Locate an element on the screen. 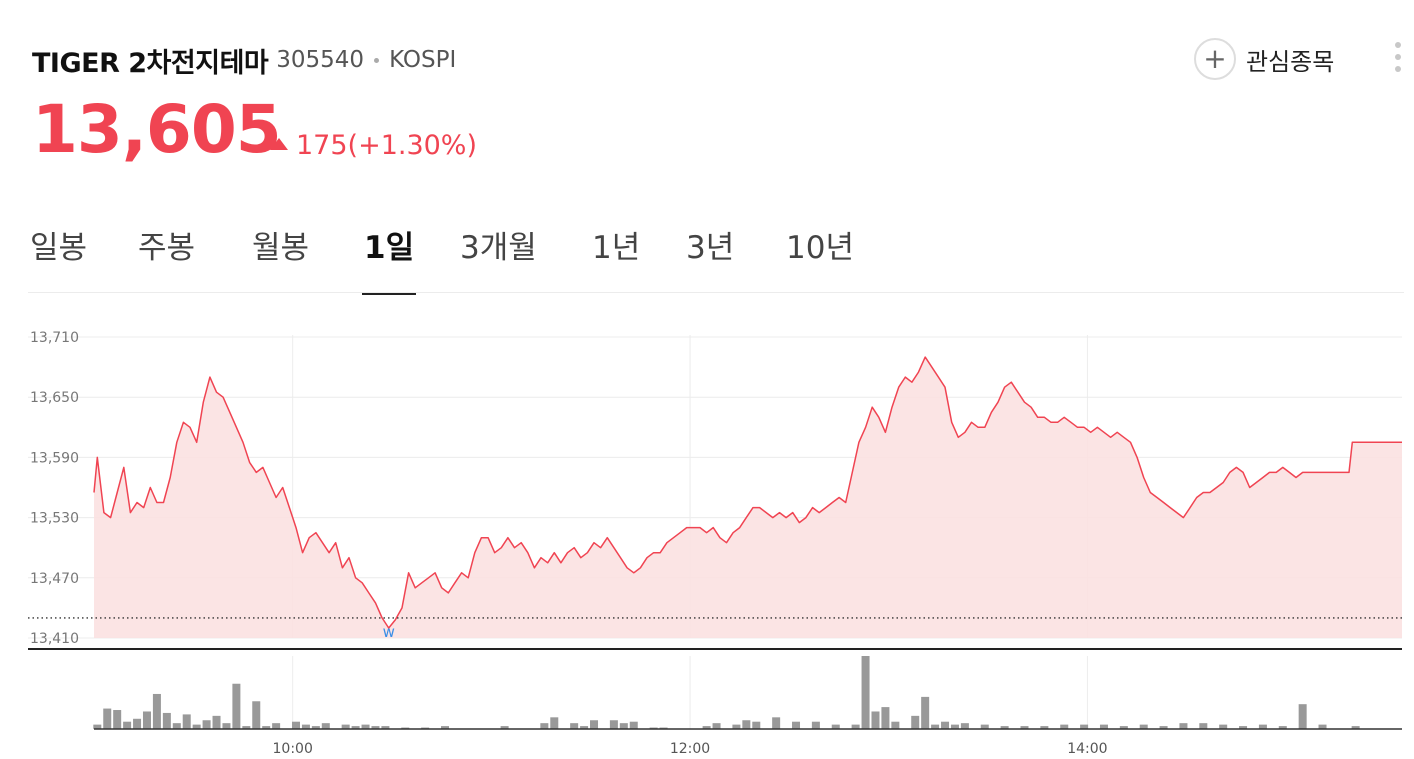  tab-3months: 3개월 is located at coordinates (498, 248).